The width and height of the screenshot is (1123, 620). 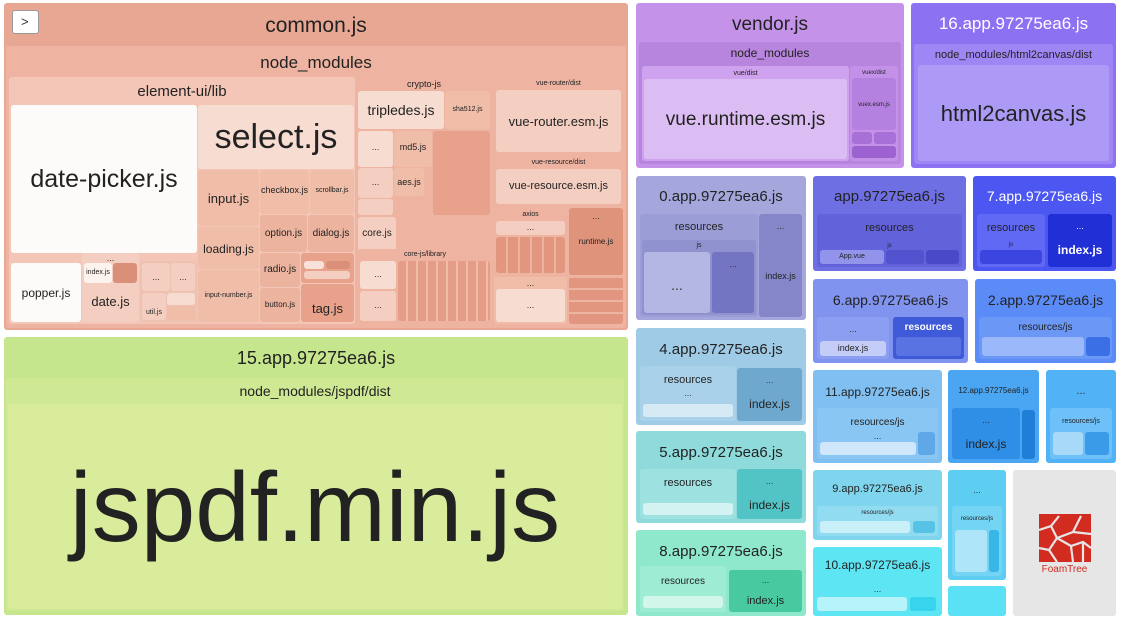 I want to click on sidebar-toggle-button: >, so click(x=25, y=22).